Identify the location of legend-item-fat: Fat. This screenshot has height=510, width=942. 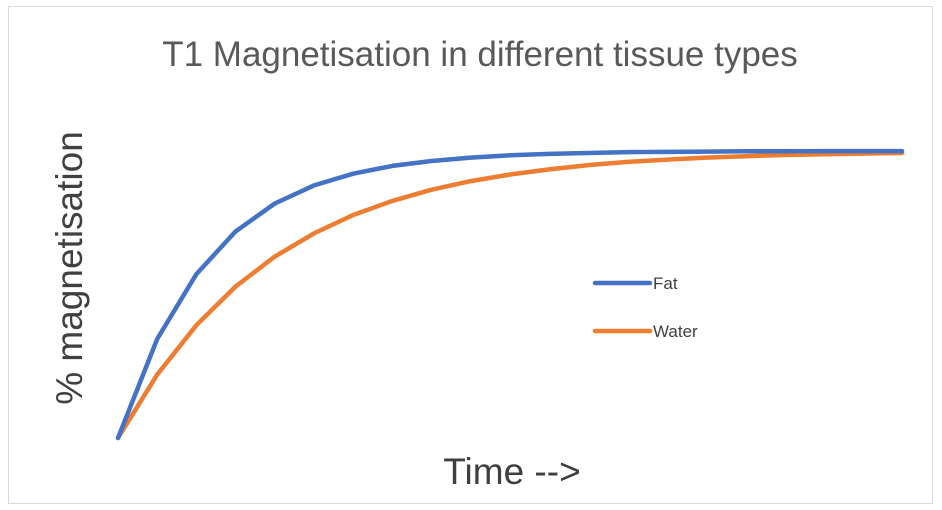
(635, 283).